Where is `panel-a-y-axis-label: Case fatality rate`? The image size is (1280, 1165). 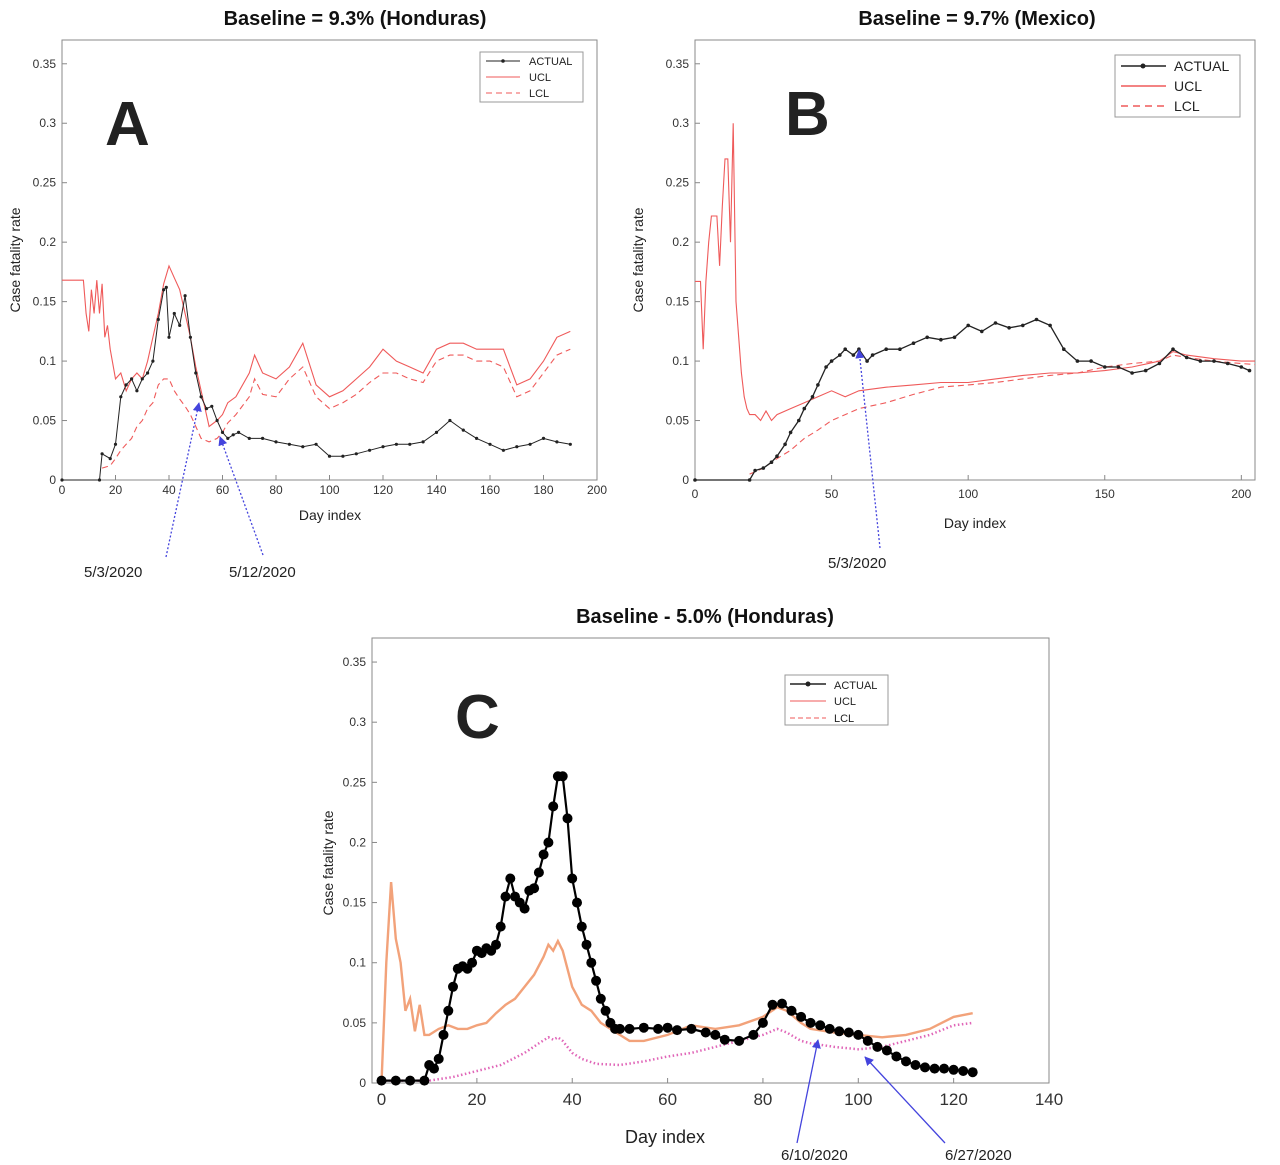 panel-a-y-axis-label: Case fatality rate is located at coordinates (15, 259).